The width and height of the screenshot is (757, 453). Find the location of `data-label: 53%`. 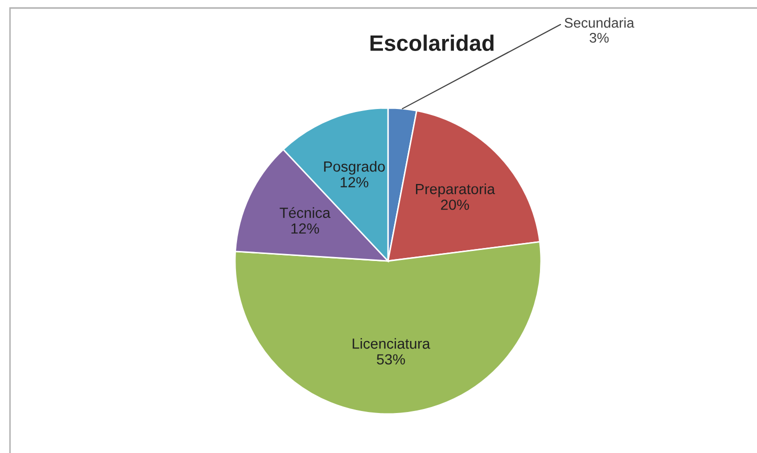

data-label: 53% is located at coordinates (390, 359).